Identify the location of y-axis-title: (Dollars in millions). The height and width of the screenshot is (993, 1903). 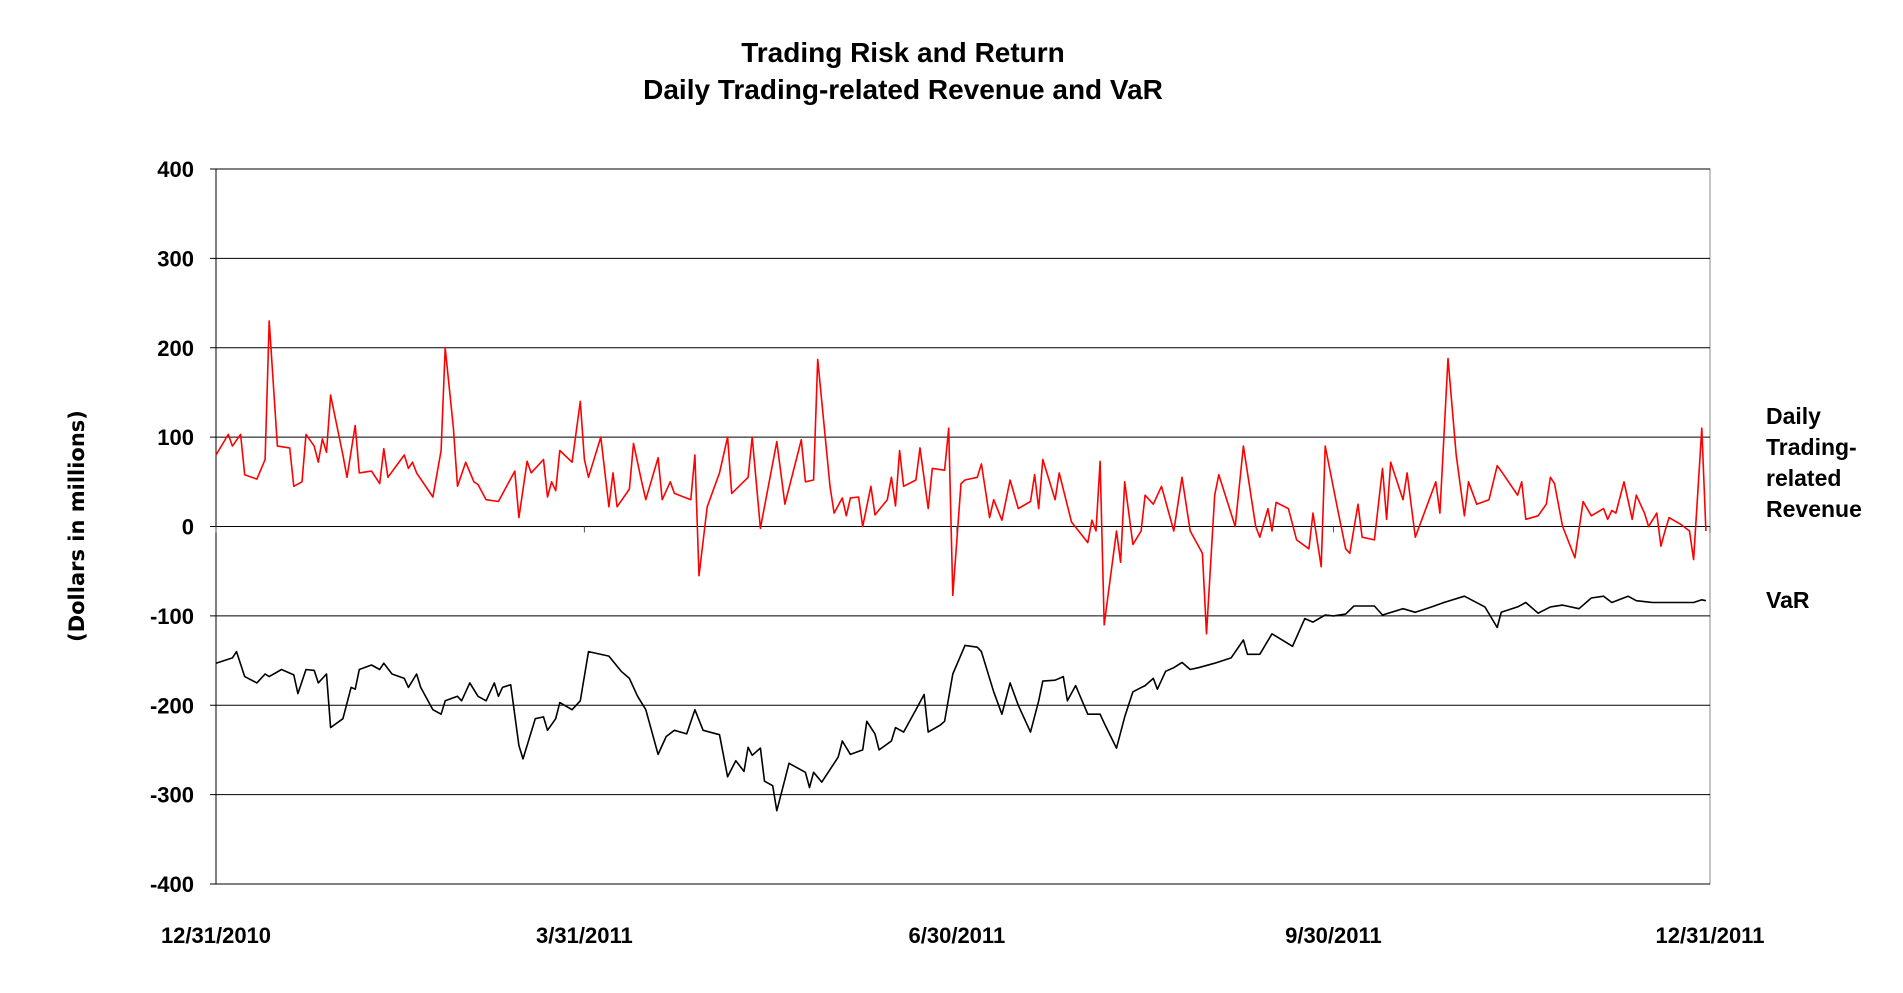
(77, 526).